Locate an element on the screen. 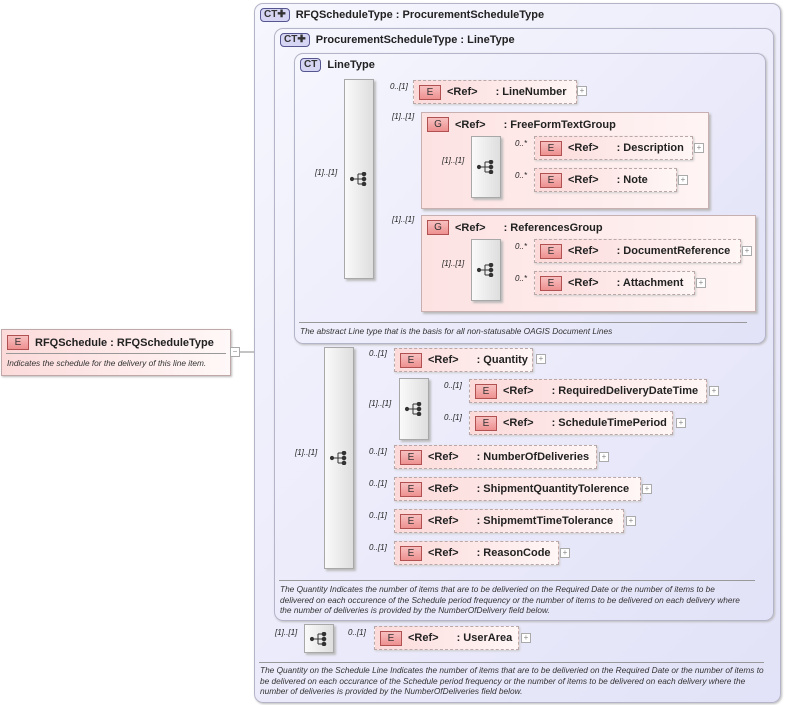 The image size is (785, 705). group-name: : FreeFormTextGroup is located at coordinates (559, 124).